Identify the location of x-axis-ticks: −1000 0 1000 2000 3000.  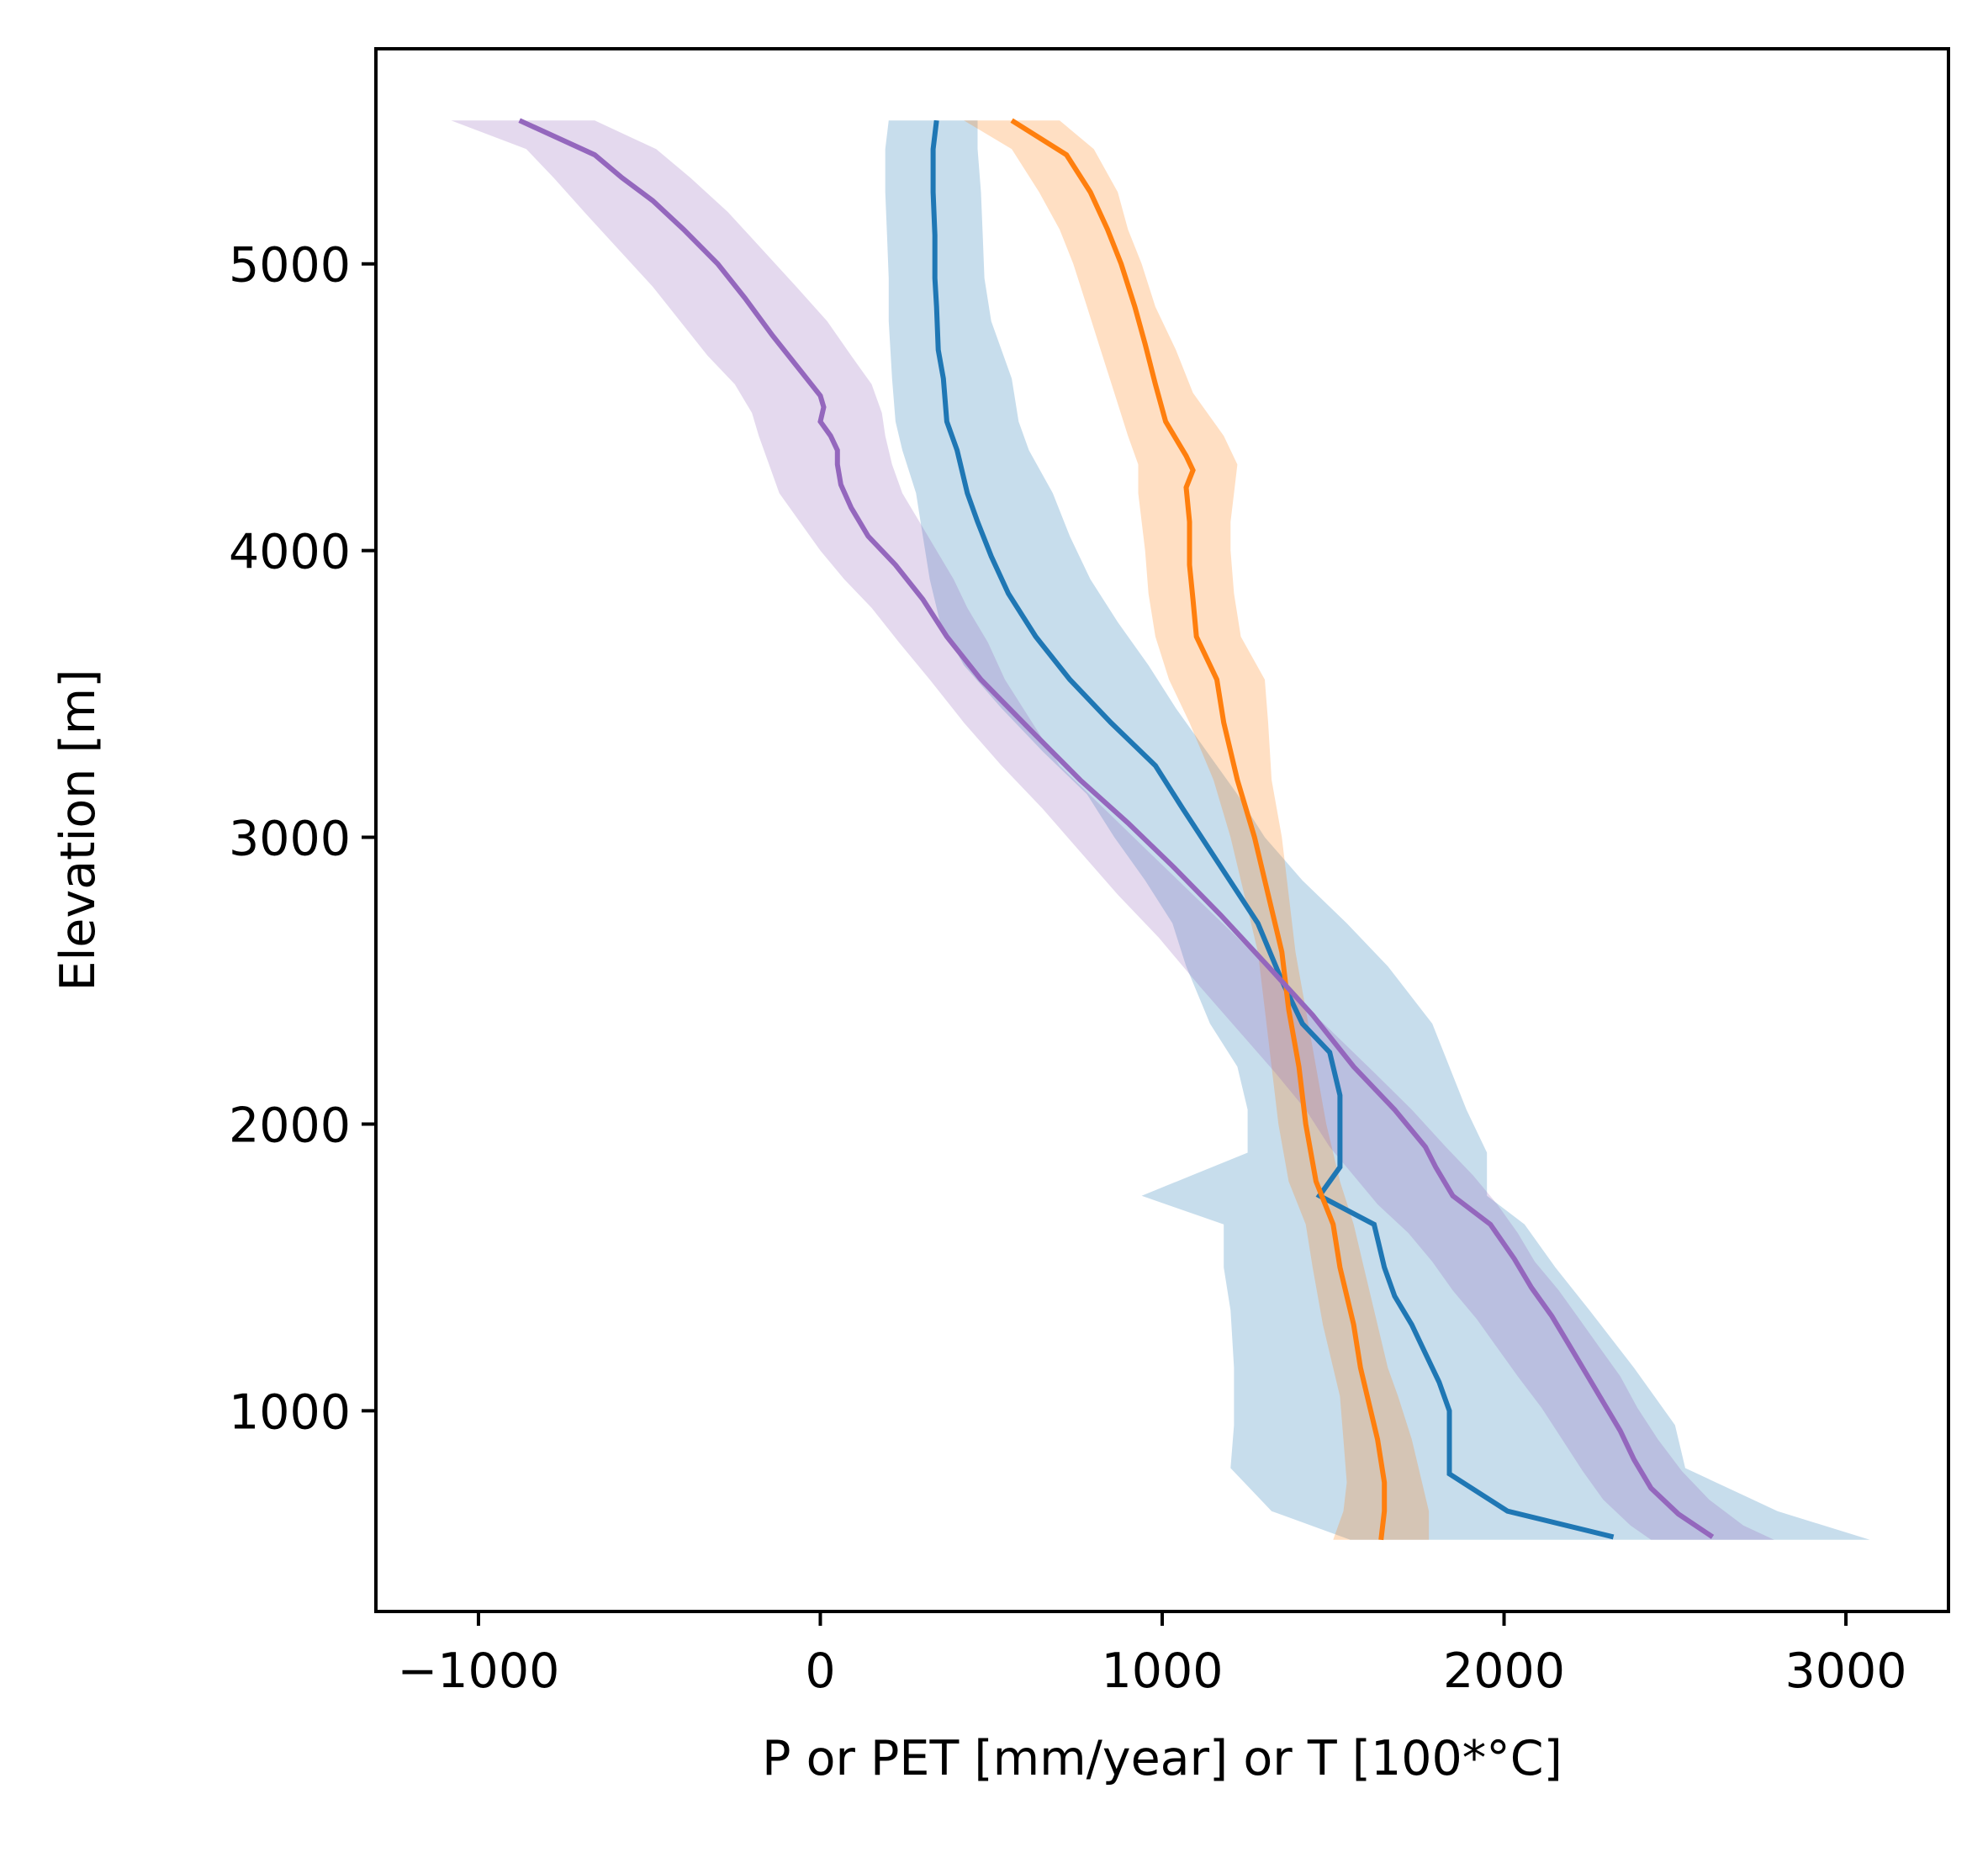
(1152, 1655).